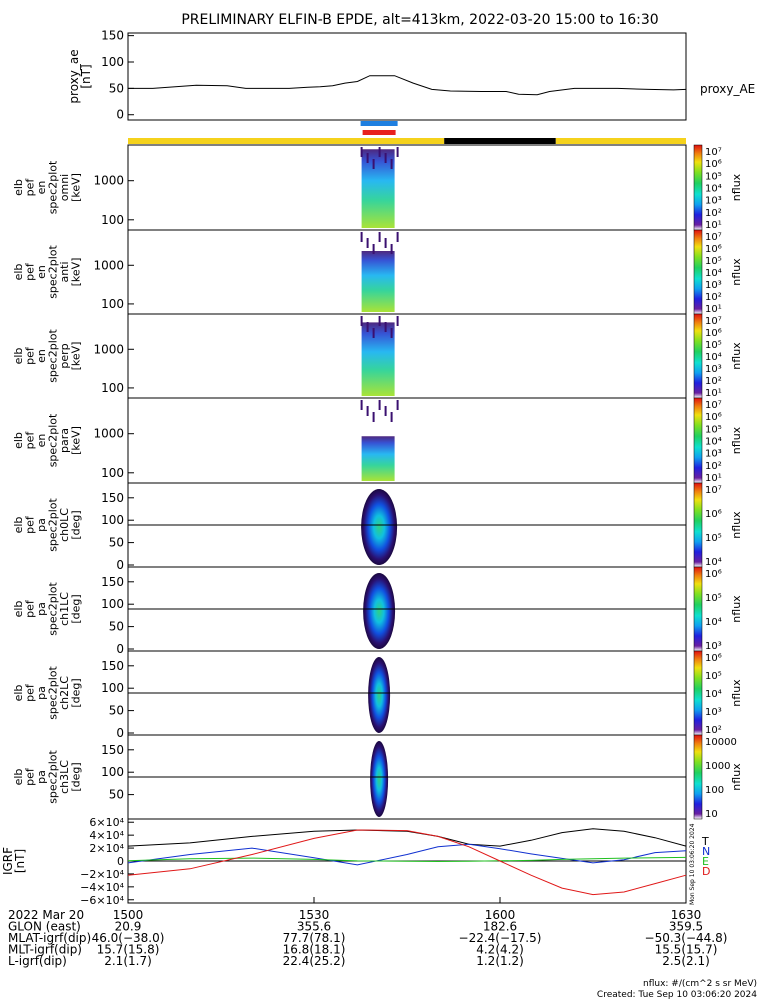 The width and height of the screenshot is (775, 1000). What do you see at coordinates (64, 440) in the screenshot?
I see `spectrogram-ylabel: para` at bounding box center [64, 440].